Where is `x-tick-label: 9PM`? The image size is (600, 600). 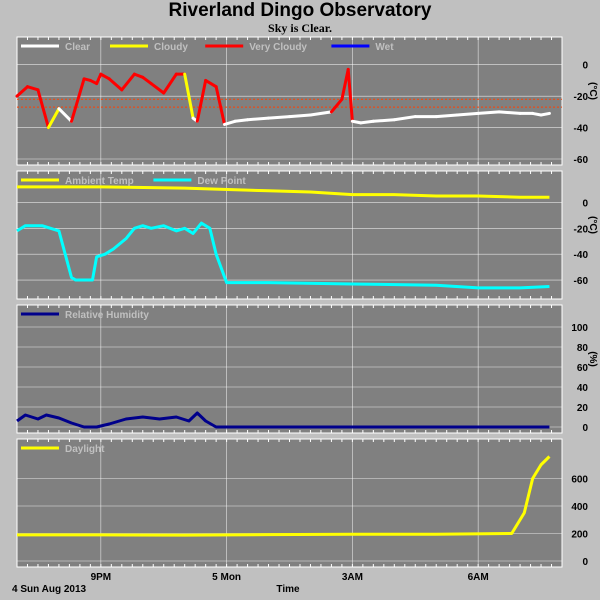 x-tick-label: 9PM is located at coordinates (101, 577).